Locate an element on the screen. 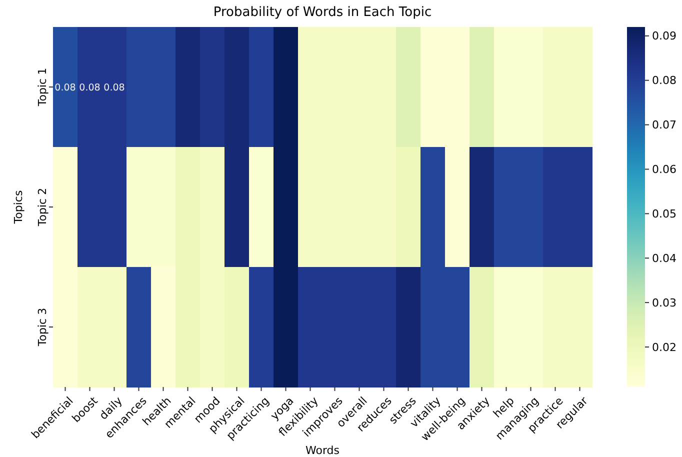 This screenshot has width=682, height=457. y-tick-label: Topic 3 is located at coordinates (42, 328).